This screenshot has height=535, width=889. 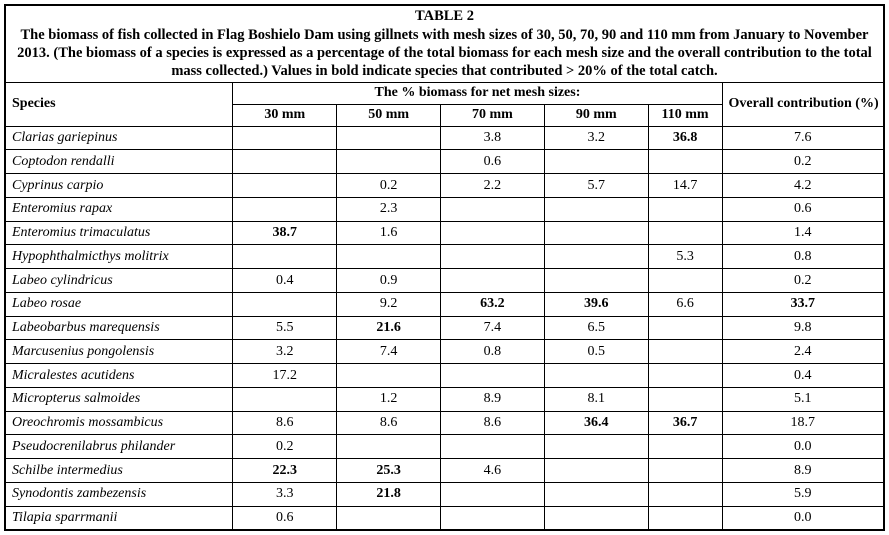 I want to click on biomass-value: 36.7, so click(x=685, y=423).